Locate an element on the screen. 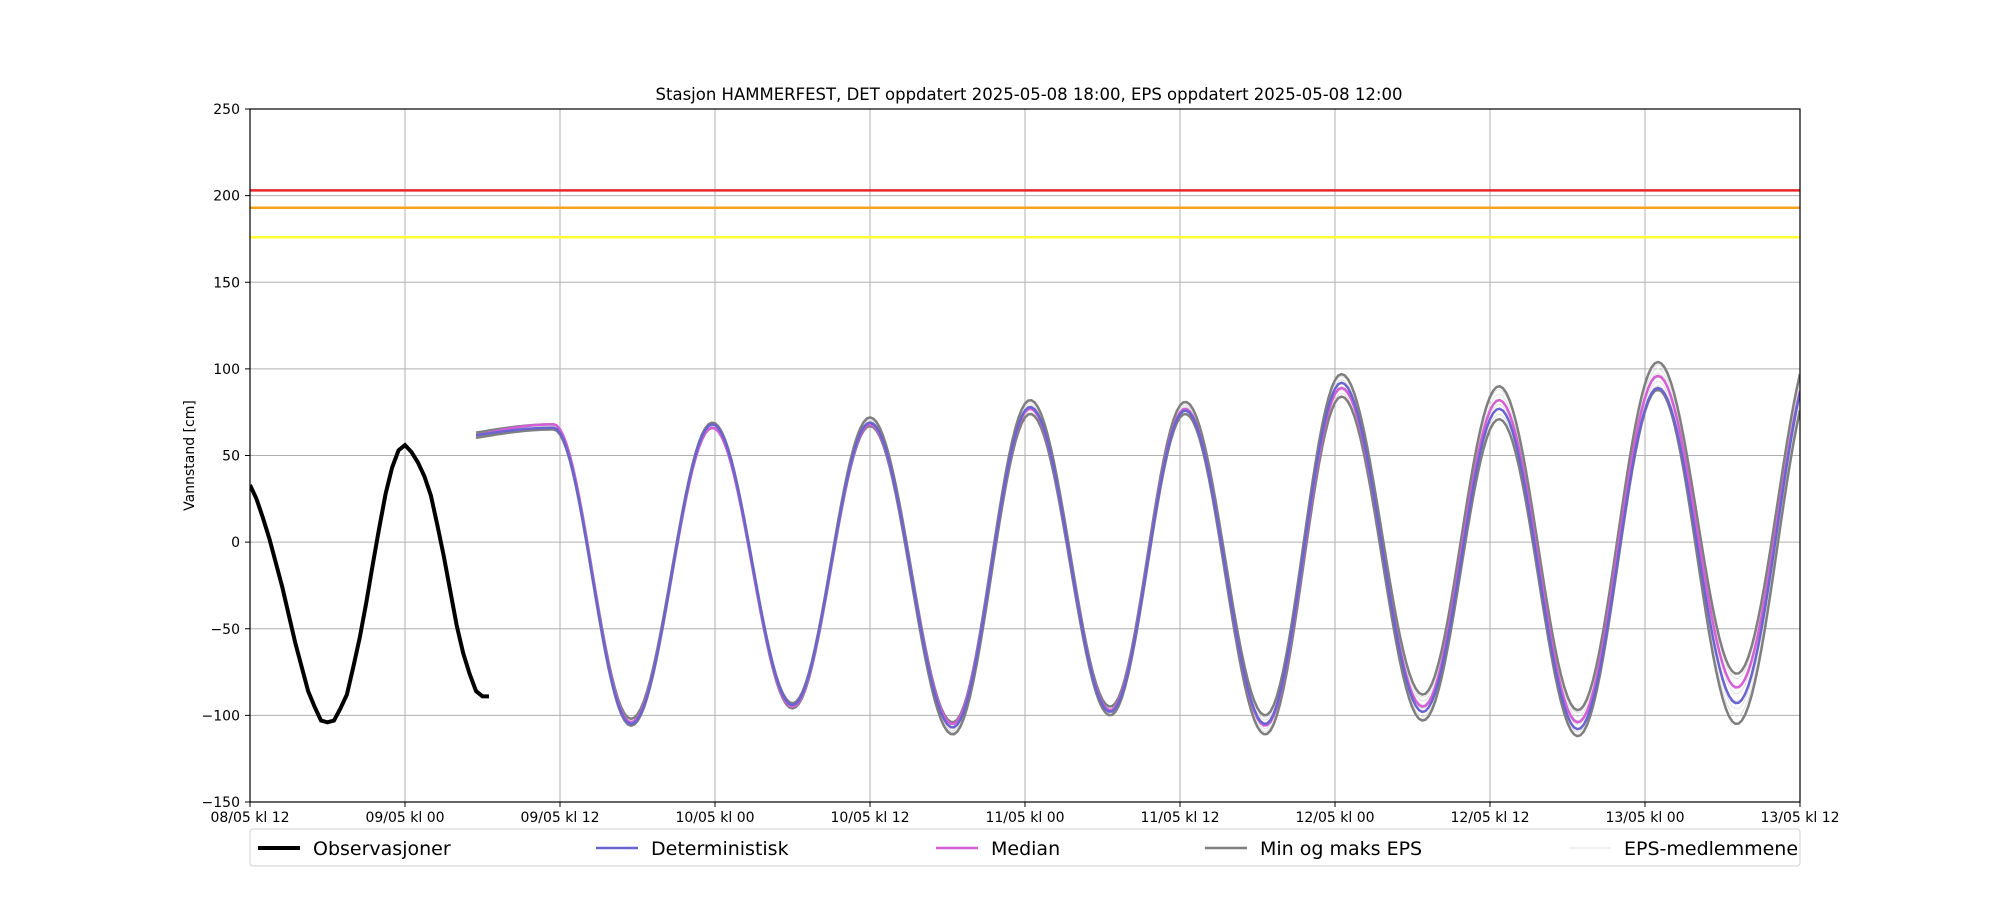  x-tick-label: 09/05 kl 00 is located at coordinates (404, 818).